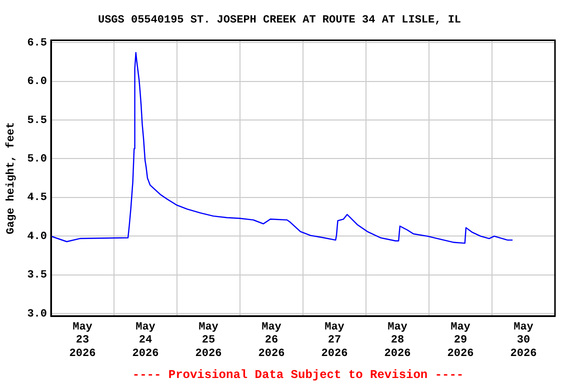 This screenshot has height=384, width=576. I want to click on x-tick-label: May 29 2026, so click(460, 340).